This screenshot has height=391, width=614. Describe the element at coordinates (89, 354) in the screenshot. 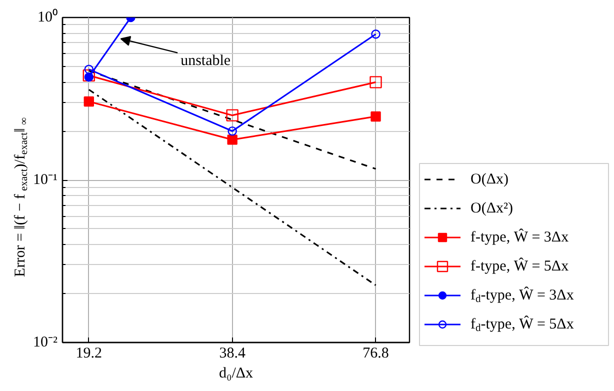

I see `x-tick-label: 19.2` at that location.